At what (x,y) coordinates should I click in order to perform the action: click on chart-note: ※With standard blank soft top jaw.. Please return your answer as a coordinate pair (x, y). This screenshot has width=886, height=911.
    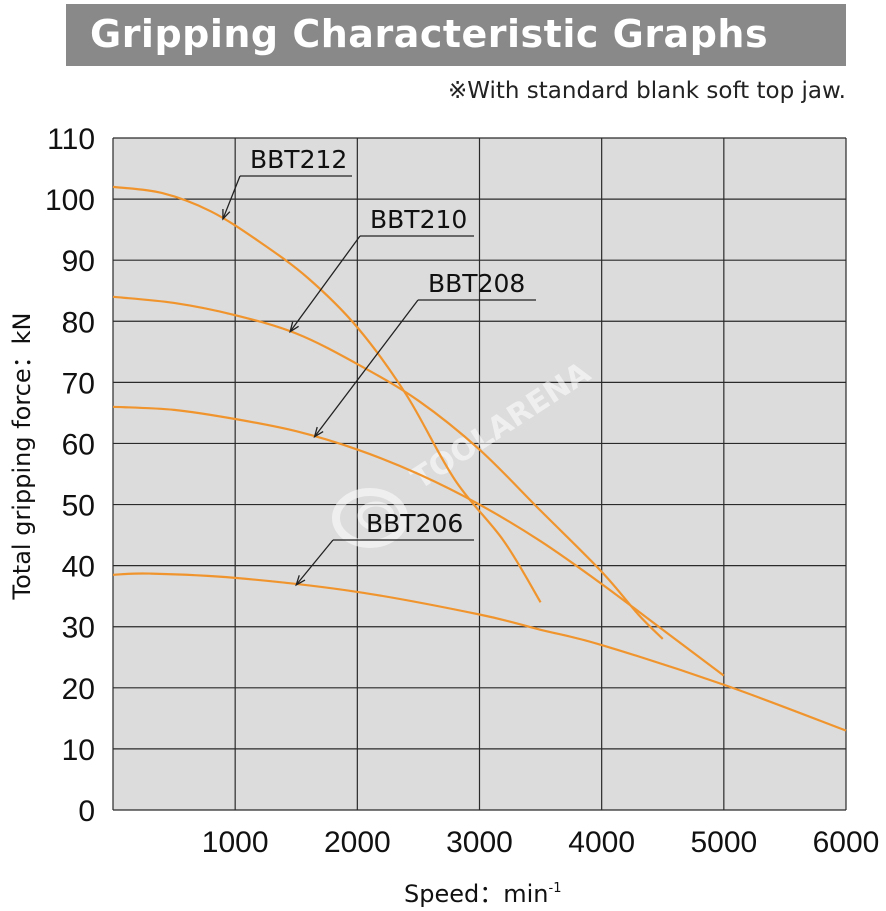
    Looking at the image, I should click on (647, 91).